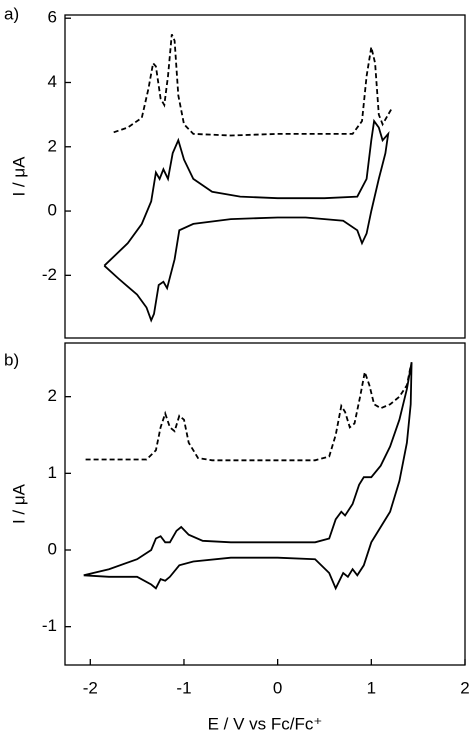 Image resolution: width=474 pixels, height=740 pixels. What do you see at coordinates (49, 274) in the screenshot?
I see `y-tick-label: -2` at bounding box center [49, 274].